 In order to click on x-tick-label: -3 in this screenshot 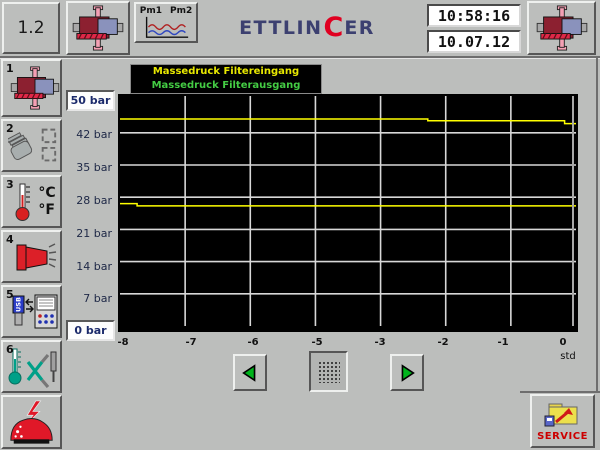, I will do `click(380, 342)`.